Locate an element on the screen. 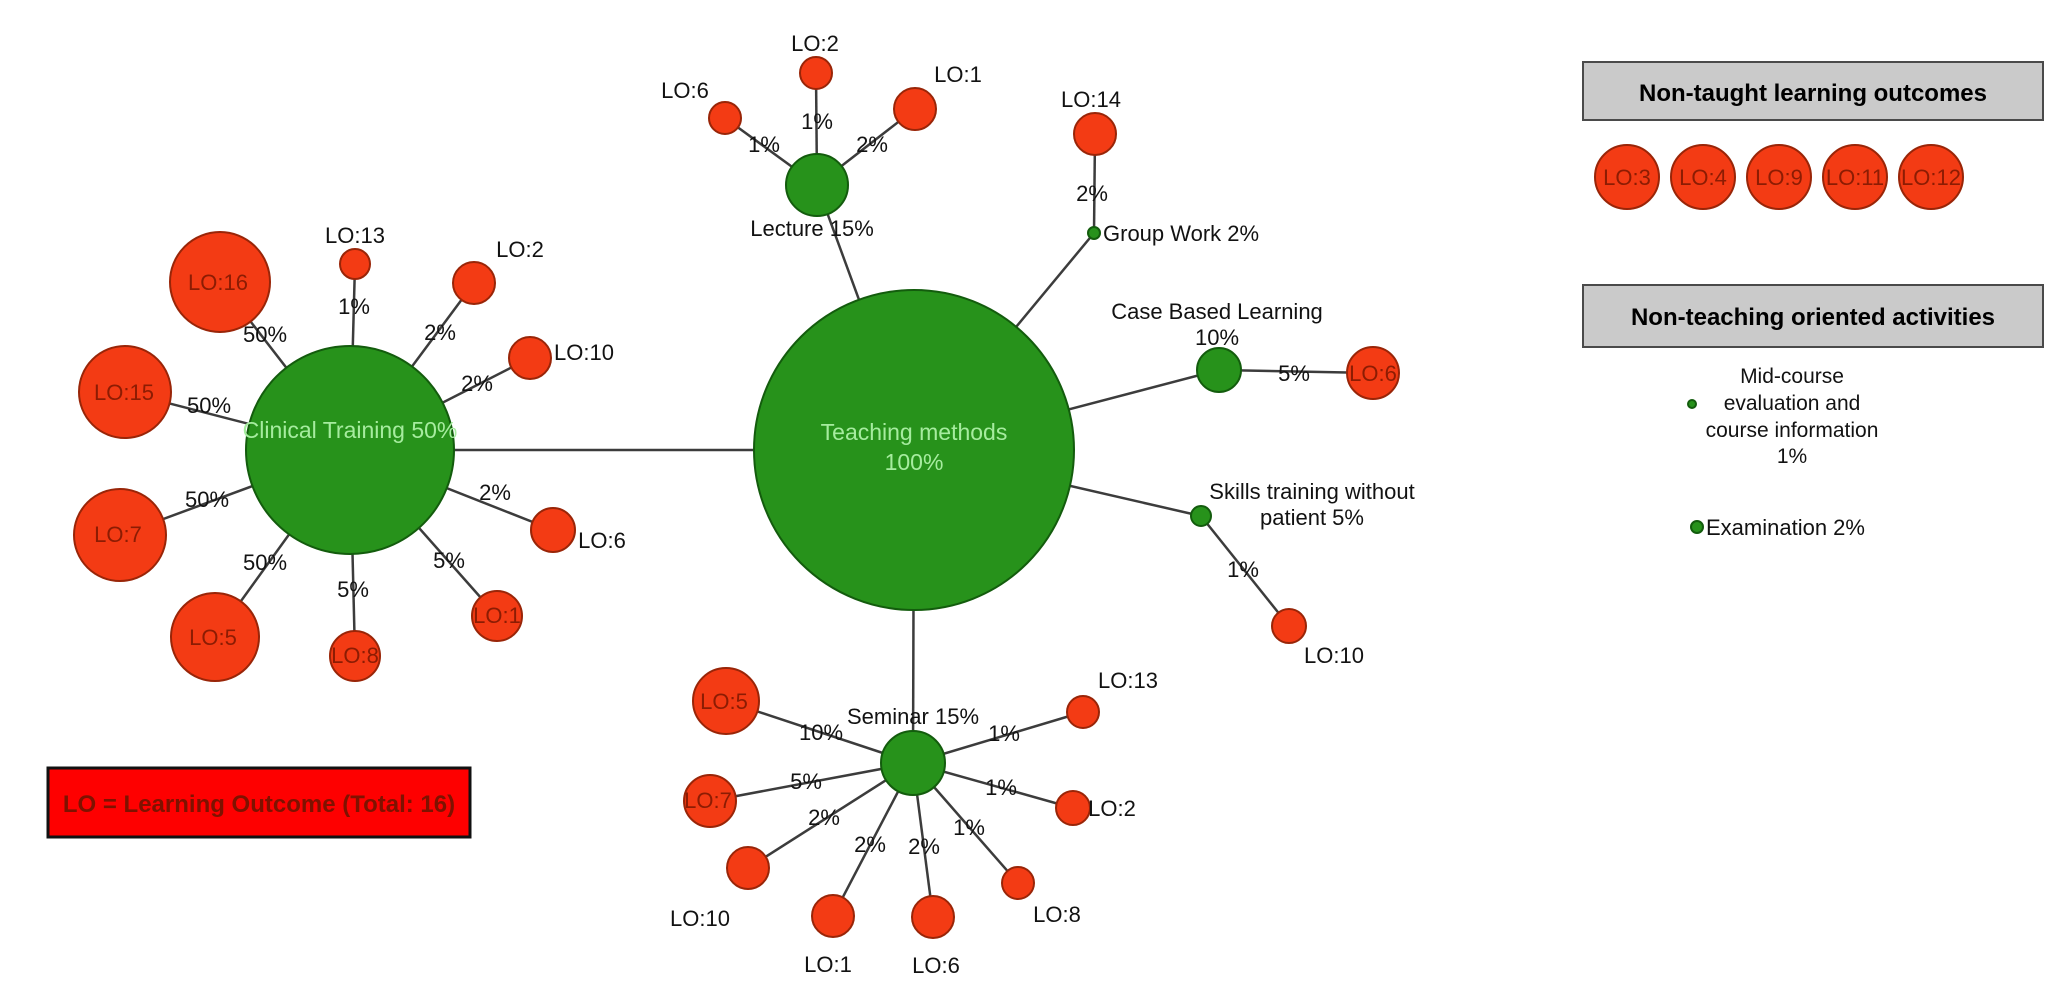 Image resolution: width=2059 pixels, height=1001 pixels. lo-label: LO:9 is located at coordinates (1779, 177).